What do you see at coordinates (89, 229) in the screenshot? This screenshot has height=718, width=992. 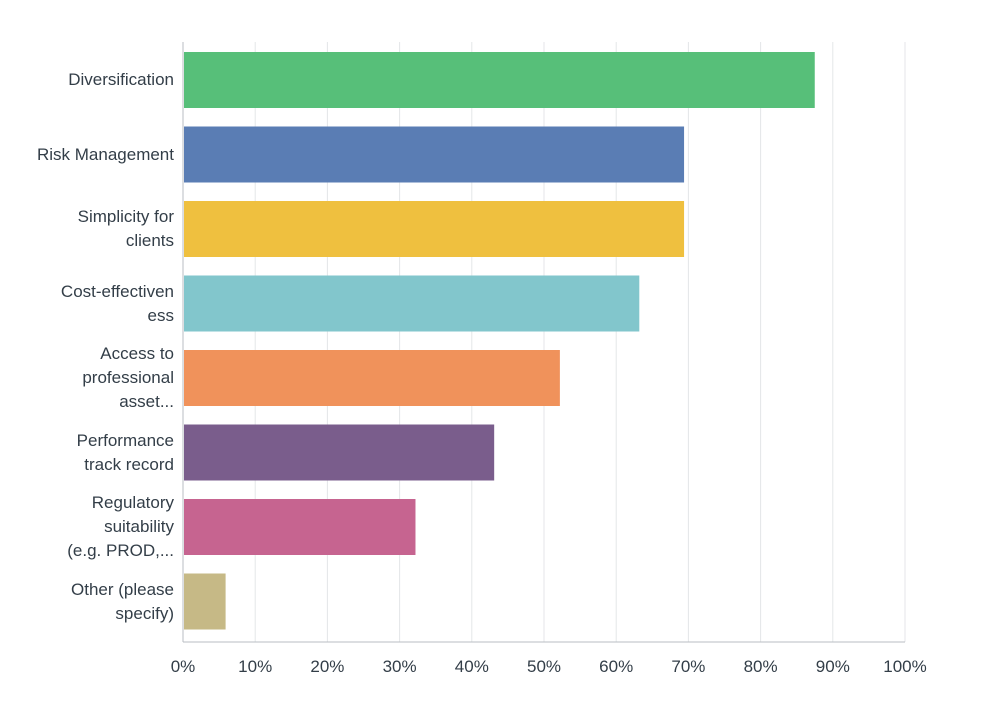 I see `category-label: Simplicity for clients` at bounding box center [89, 229].